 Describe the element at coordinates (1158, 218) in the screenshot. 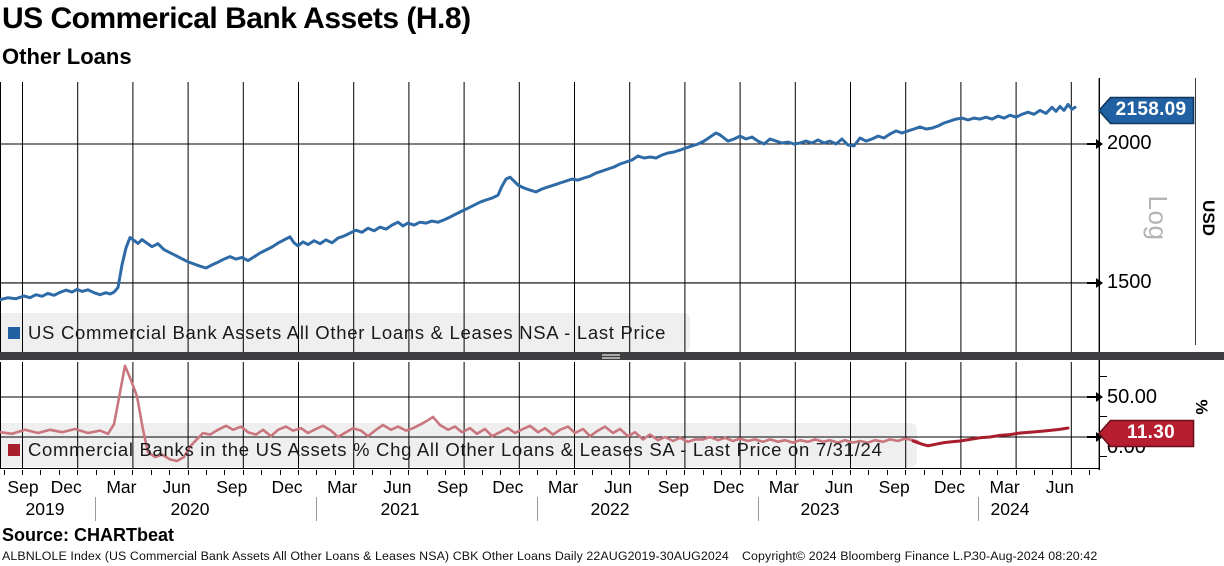

I see `log-scale-label: Log` at that location.